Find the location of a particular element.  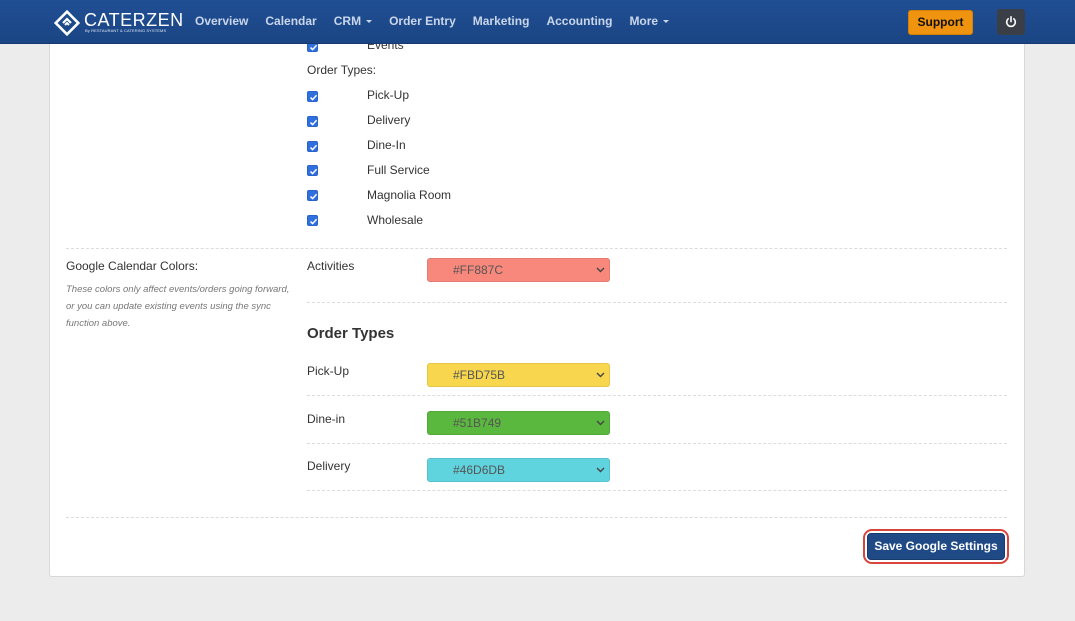

wholesale-label: Wholesale is located at coordinates (395, 220).